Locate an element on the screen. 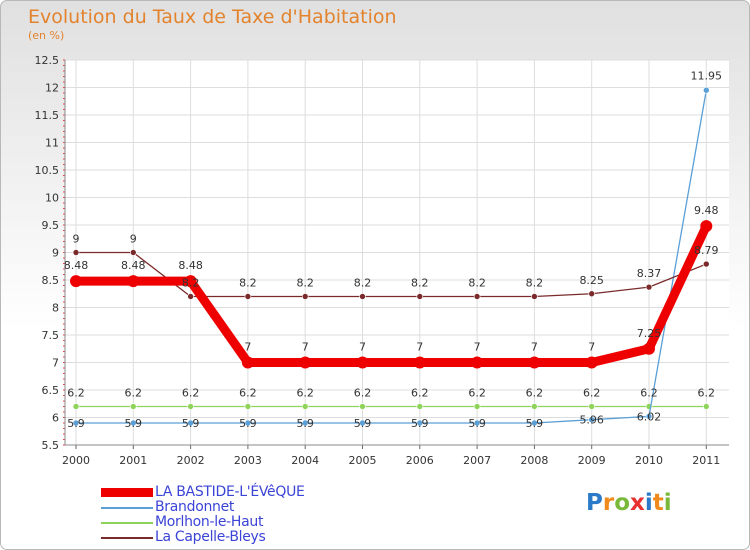 The image size is (750, 550). data-label-la-bastide: 7.25 is located at coordinates (649, 333).